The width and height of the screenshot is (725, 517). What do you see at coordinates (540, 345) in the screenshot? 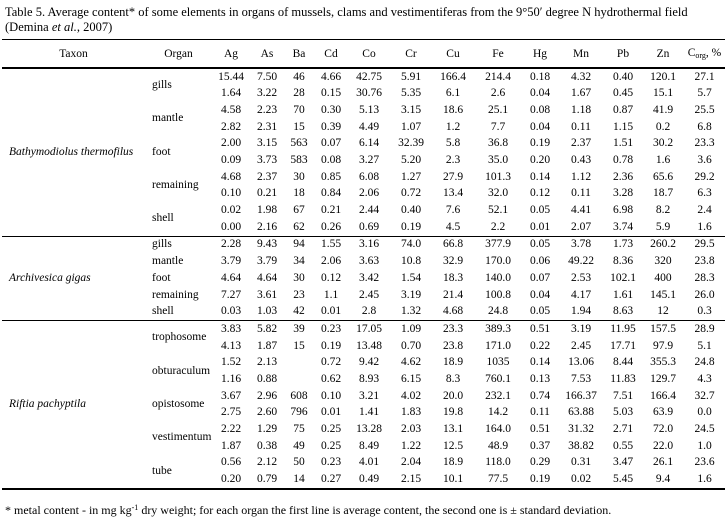
I see `value-cell: 0.22` at bounding box center [540, 345].